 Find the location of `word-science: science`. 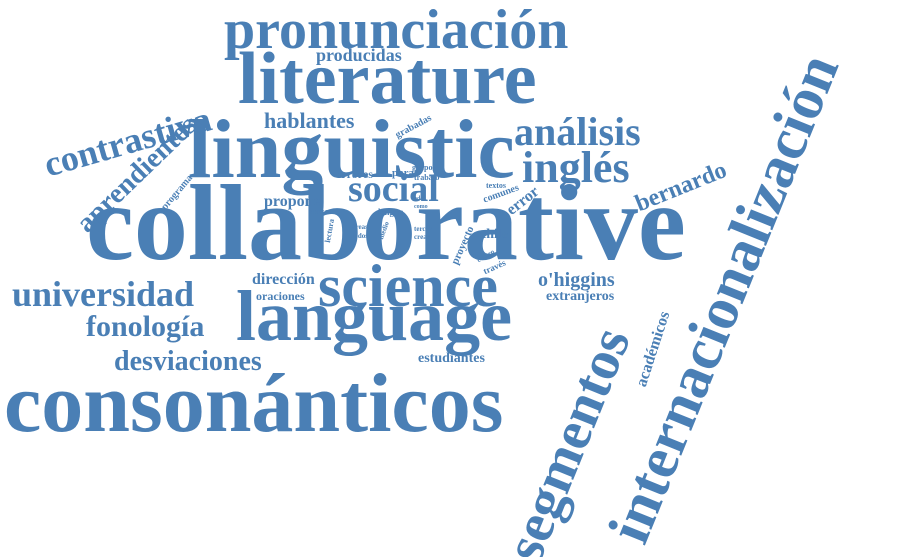

word-science: science is located at coordinates (408, 286).